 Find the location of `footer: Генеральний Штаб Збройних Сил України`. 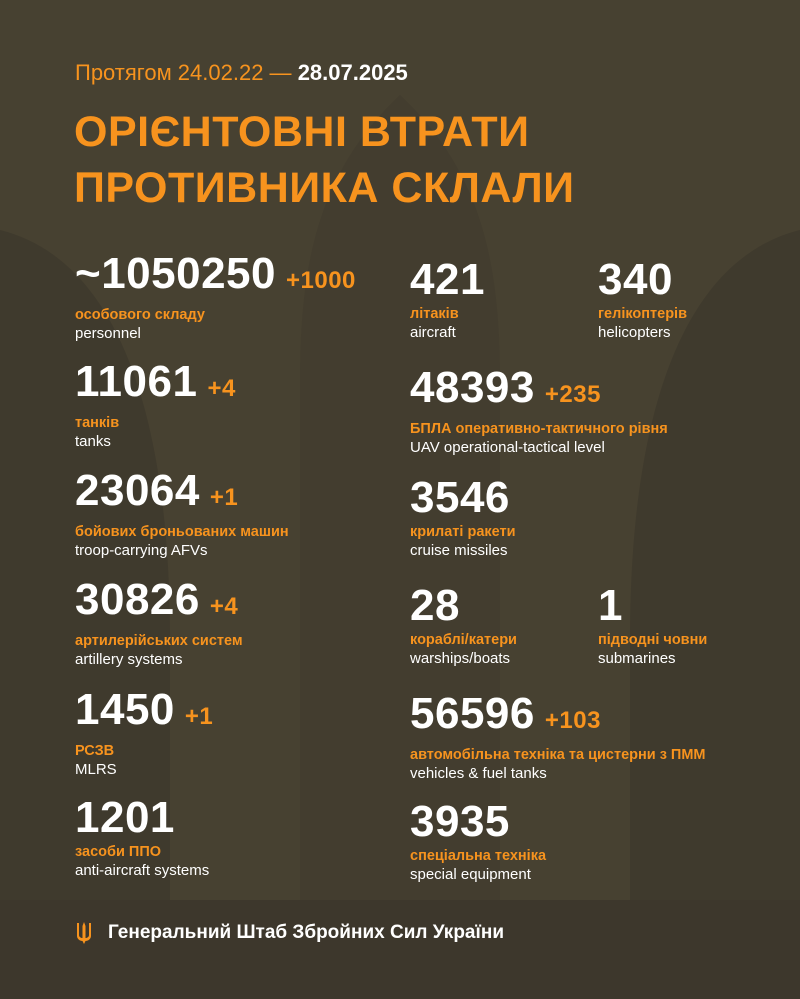

footer: Генеральний Штаб Збройних Сил України is located at coordinates (290, 933).